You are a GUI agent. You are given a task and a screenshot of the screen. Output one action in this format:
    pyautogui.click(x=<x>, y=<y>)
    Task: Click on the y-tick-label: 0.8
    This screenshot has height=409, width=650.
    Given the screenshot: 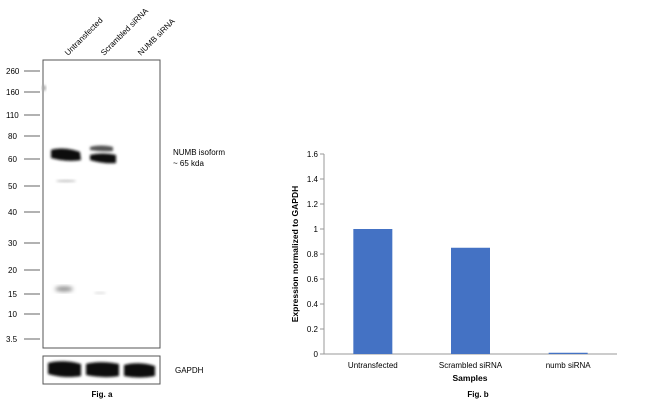 What is the action you would take?
    pyautogui.click(x=313, y=254)
    